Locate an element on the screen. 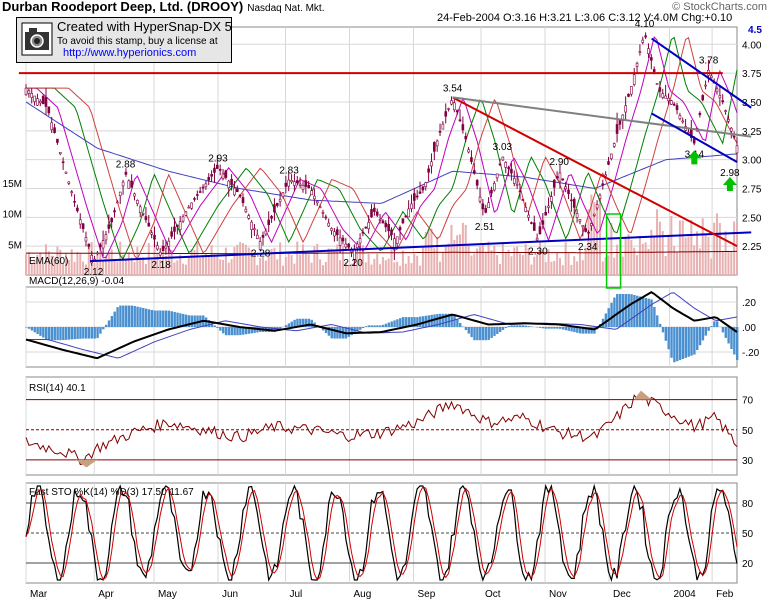  ema-label: EMA(60) is located at coordinates (48, 261).